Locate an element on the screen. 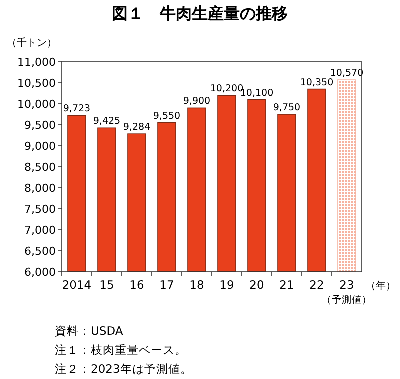 This screenshot has height=379, width=400. y-tick-label: 11,000 is located at coordinates (37, 62).